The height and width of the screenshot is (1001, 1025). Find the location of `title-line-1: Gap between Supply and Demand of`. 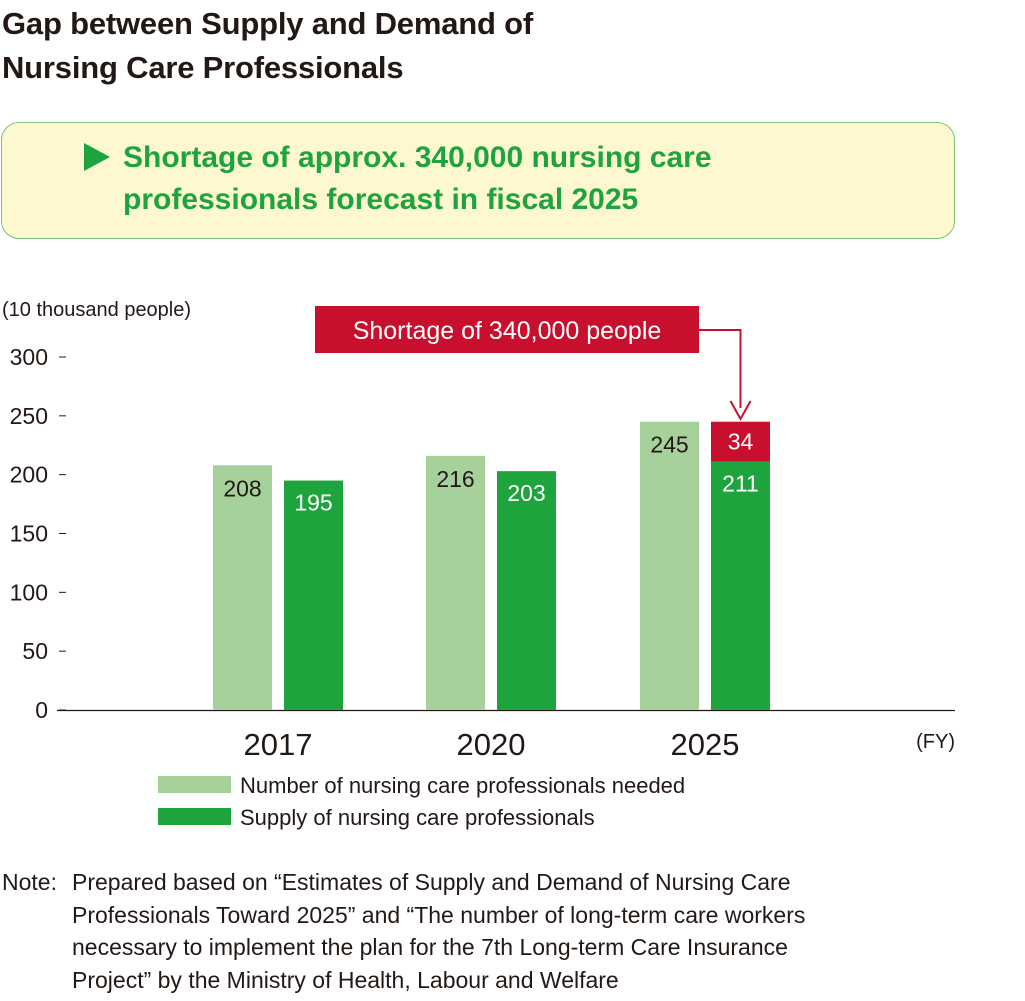

title-line-1: Gap between Supply and Demand of is located at coordinates (267, 23).